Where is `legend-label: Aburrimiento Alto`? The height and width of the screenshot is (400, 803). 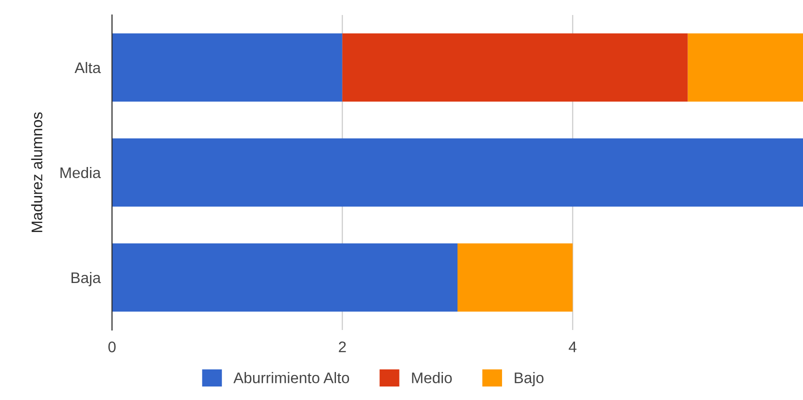 legend-label: Aburrimiento Alto is located at coordinates (291, 378).